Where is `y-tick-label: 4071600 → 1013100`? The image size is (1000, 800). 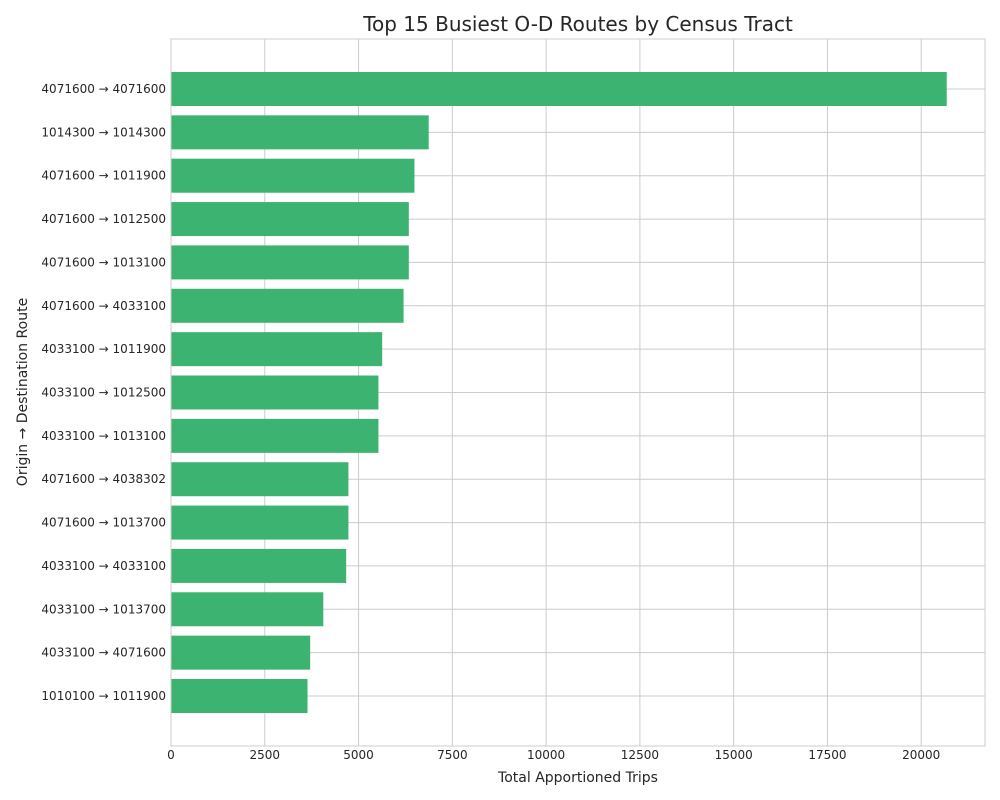
y-tick-label: 4071600 → 1013100 is located at coordinates (103, 262).